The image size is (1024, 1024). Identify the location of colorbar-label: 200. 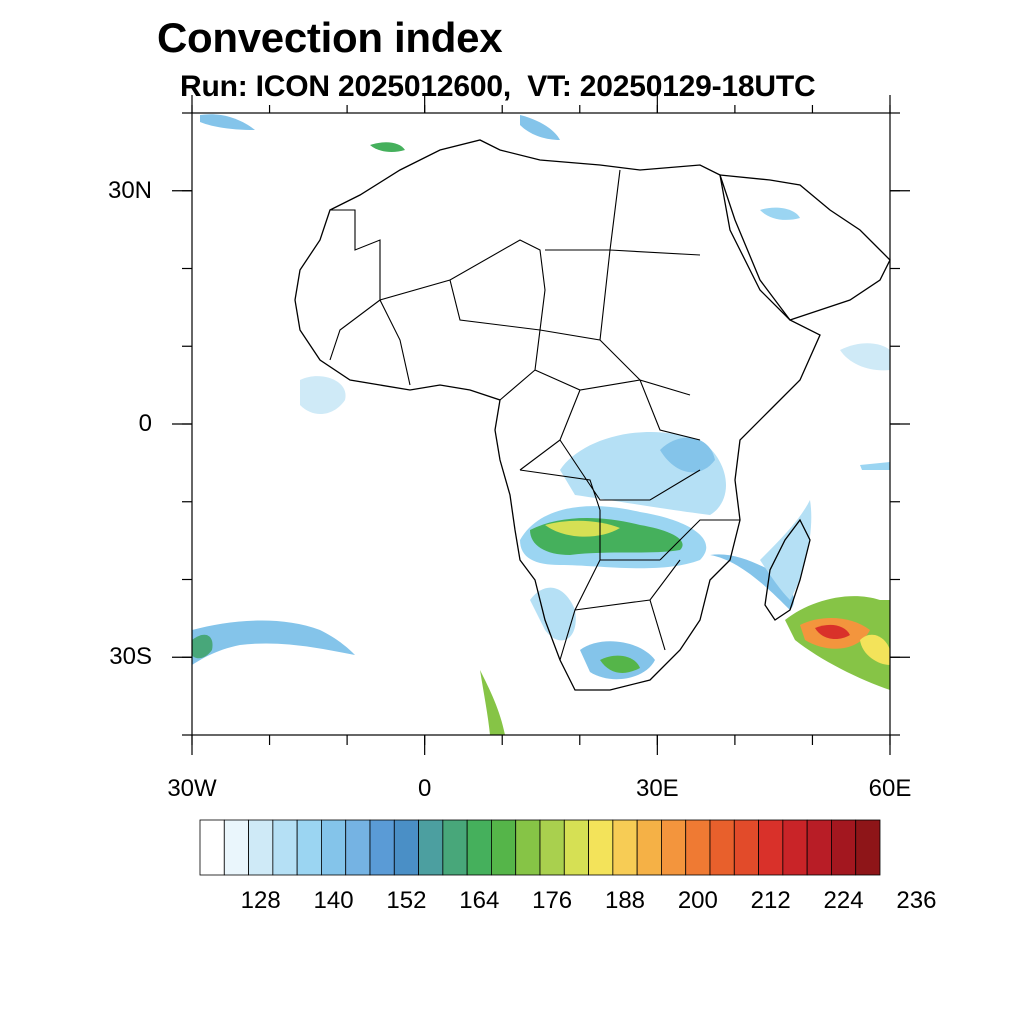
(697, 900).